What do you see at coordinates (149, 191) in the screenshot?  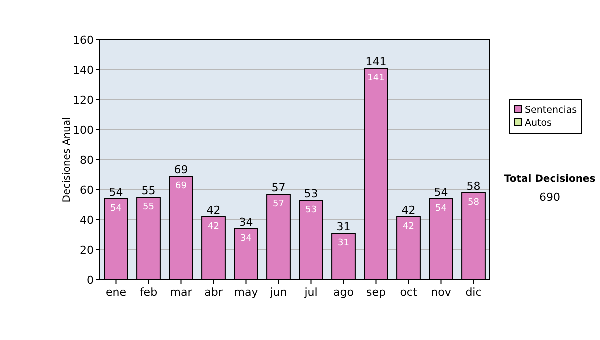 I see `total-label: 55` at bounding box center [149, 191].